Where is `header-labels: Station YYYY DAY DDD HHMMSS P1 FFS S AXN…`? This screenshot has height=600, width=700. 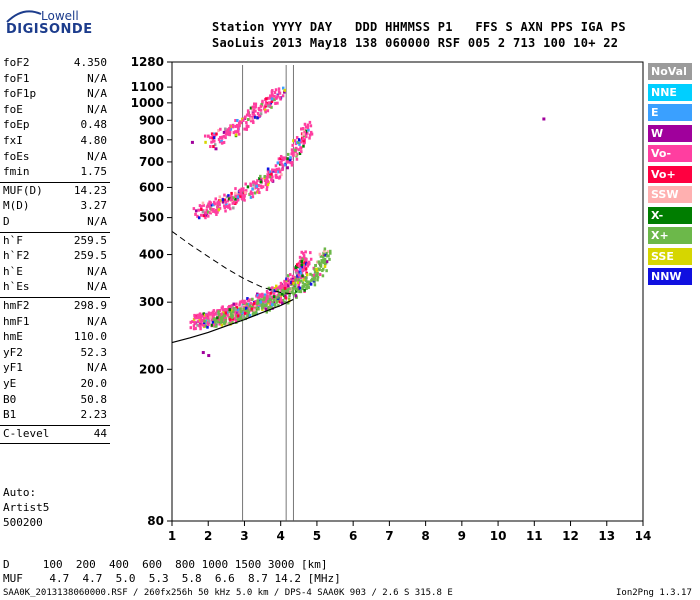 header-labels: Station YYYY DAY DDD HHMMSS P1 FFS S AXN… is located at coordinates (419, 27).